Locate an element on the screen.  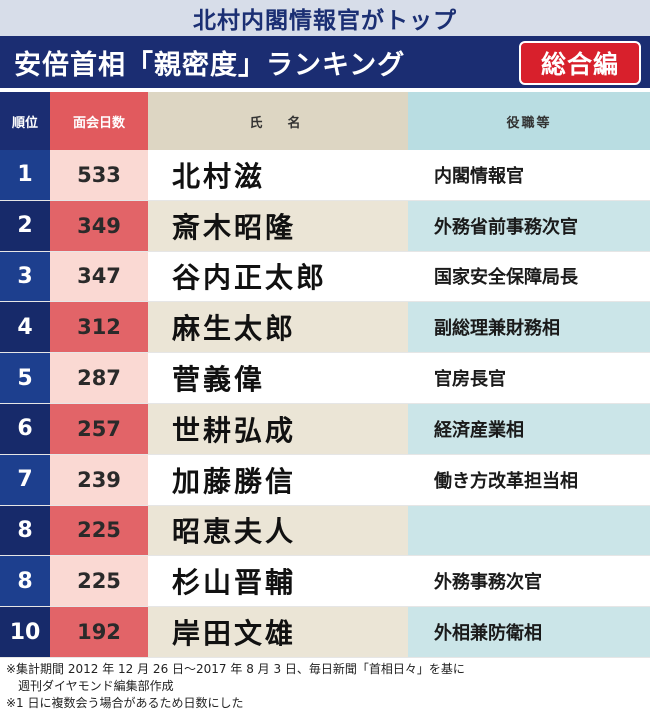
table-row: 6 257 世耕弘成 経済産業相 is located at coordinates (325, 429).